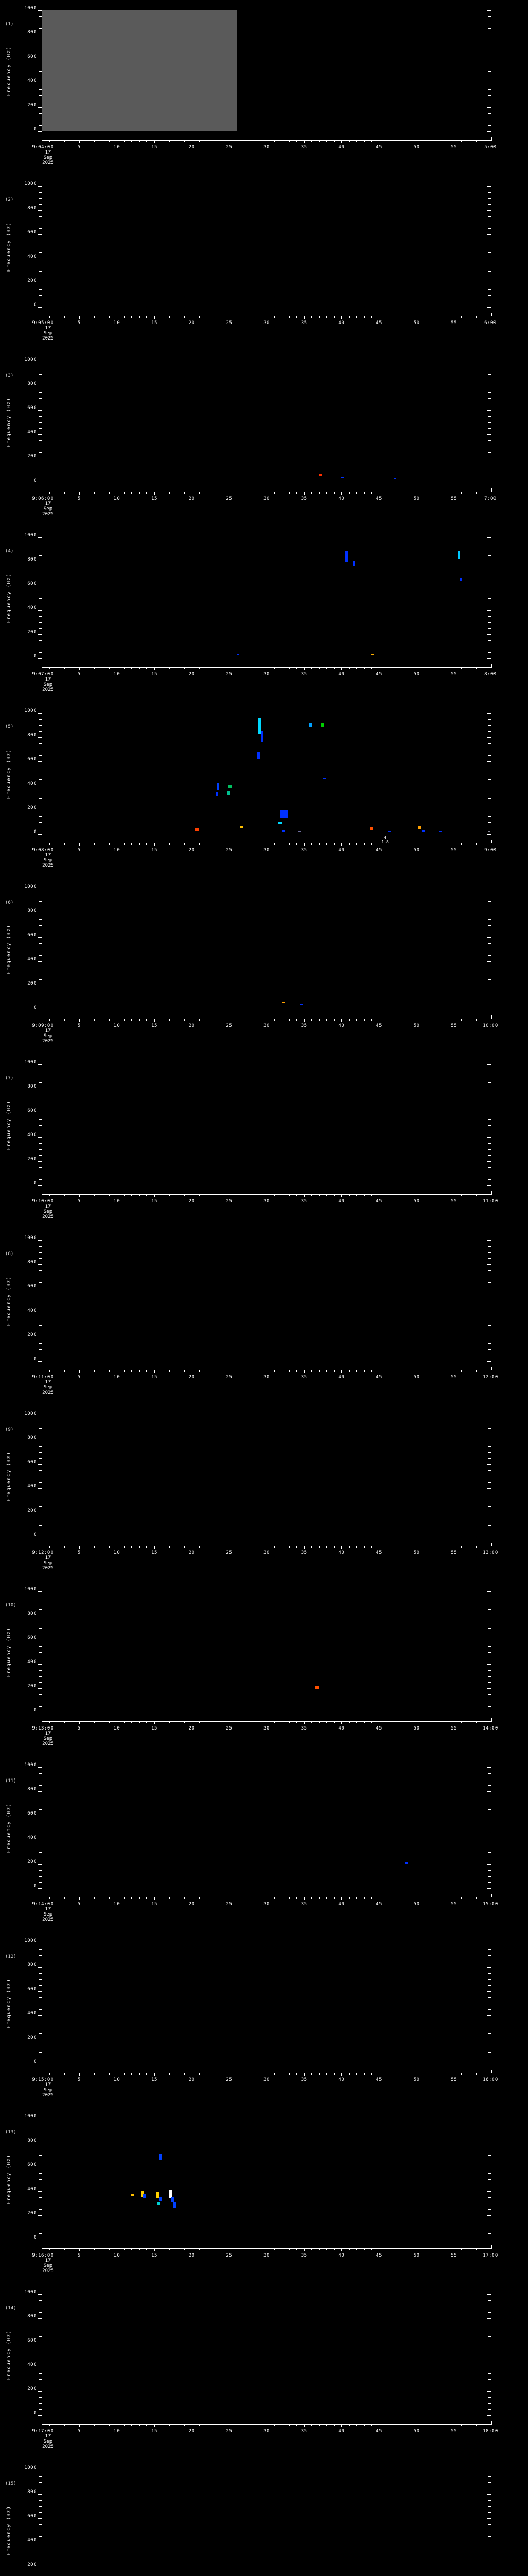 Image resolution: width=528 pixels, height=2576 pixels. I want to click on x-axis-tick-label: 10, so click(116, 148).